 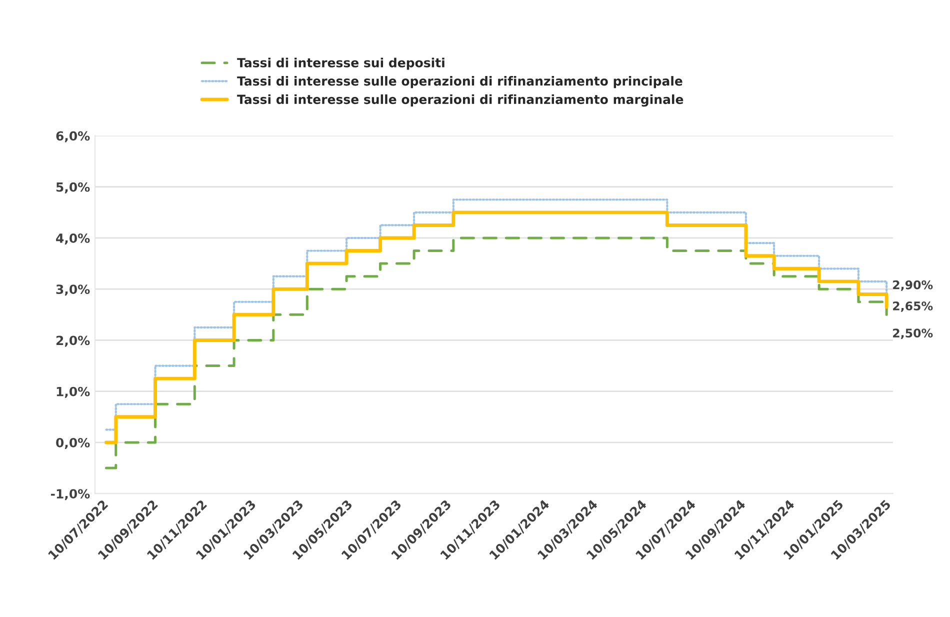 I want to click on y-tick-label: 5,0%, so click(x=73, y=188).